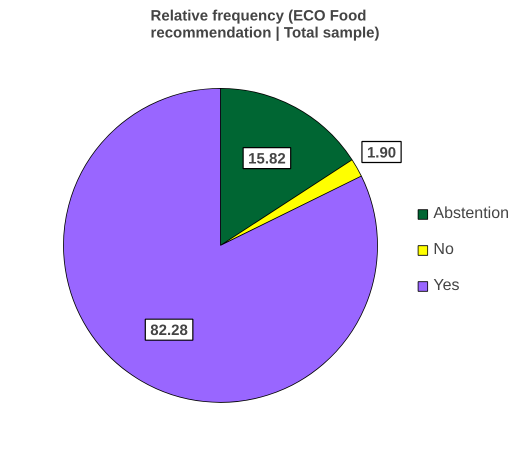 This screenshot has height=456, width=531. What do you see at coordinates (446, 286) in the screenshot?
I see `legend-label: Yes` at bounding box center [446, 286].